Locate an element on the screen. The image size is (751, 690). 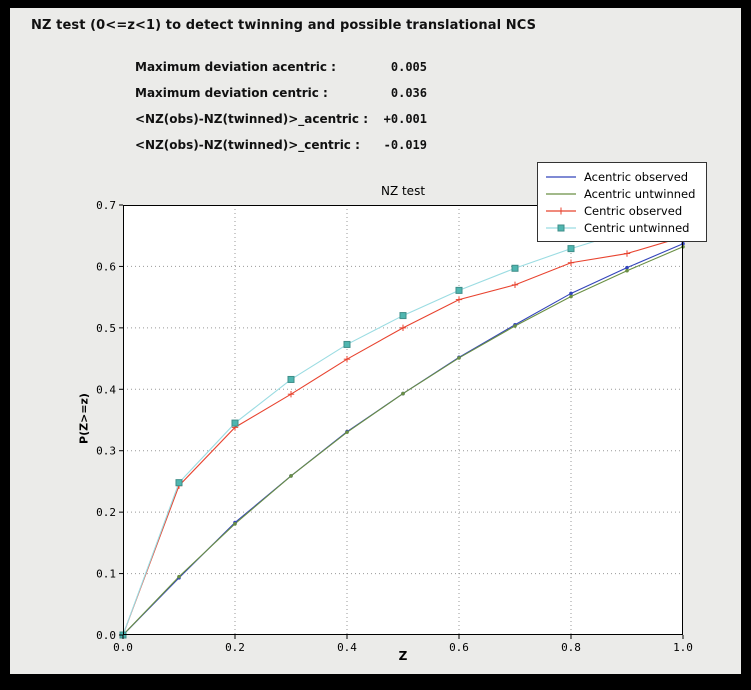
legend-entry: Centric untwinned is located at coordinates (622, 227).